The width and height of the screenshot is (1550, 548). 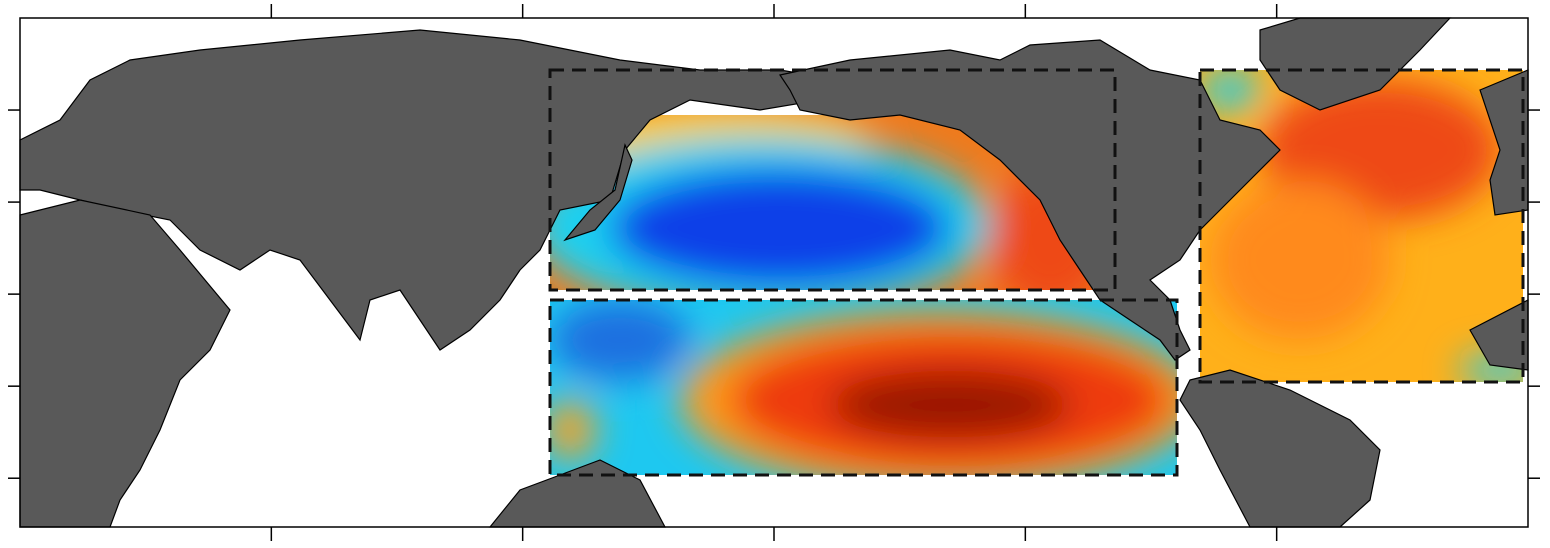 I want to click on atlantic-field, so click(x=1361, y=226).